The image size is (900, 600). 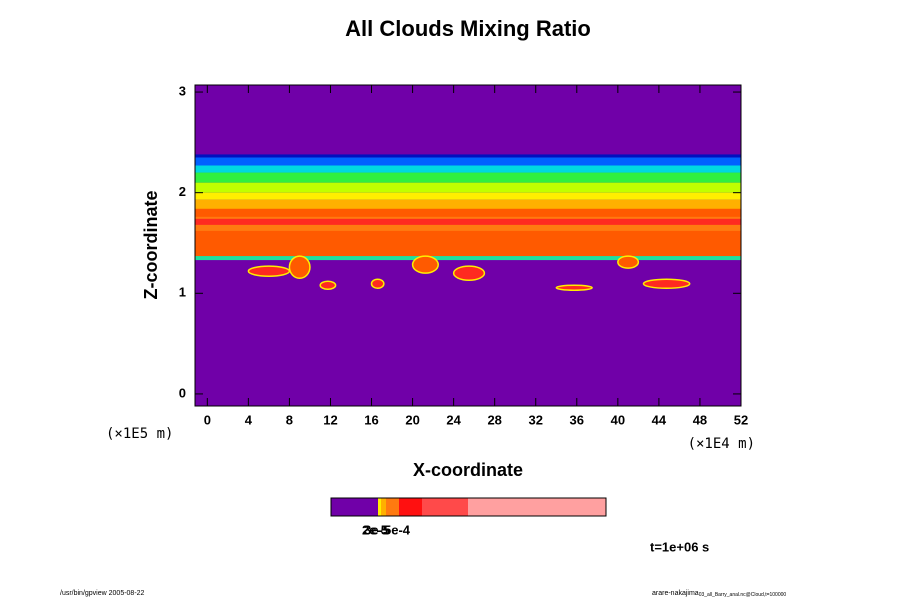 What do you see at coordinates (102, 593) in the screenshot?
I see `footer-left: /usr/bin/gpview 2005-08-22` at bounding box center [102, 593].